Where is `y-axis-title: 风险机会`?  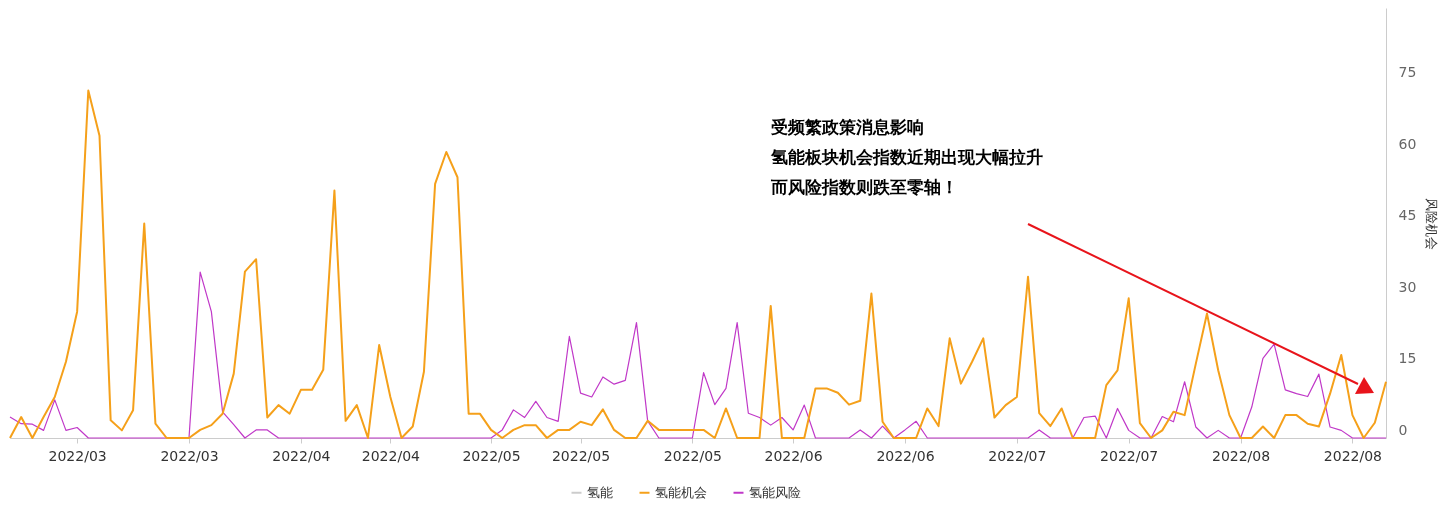 y-axis-title: 风险机会 is located at coordinates (1432, 223).